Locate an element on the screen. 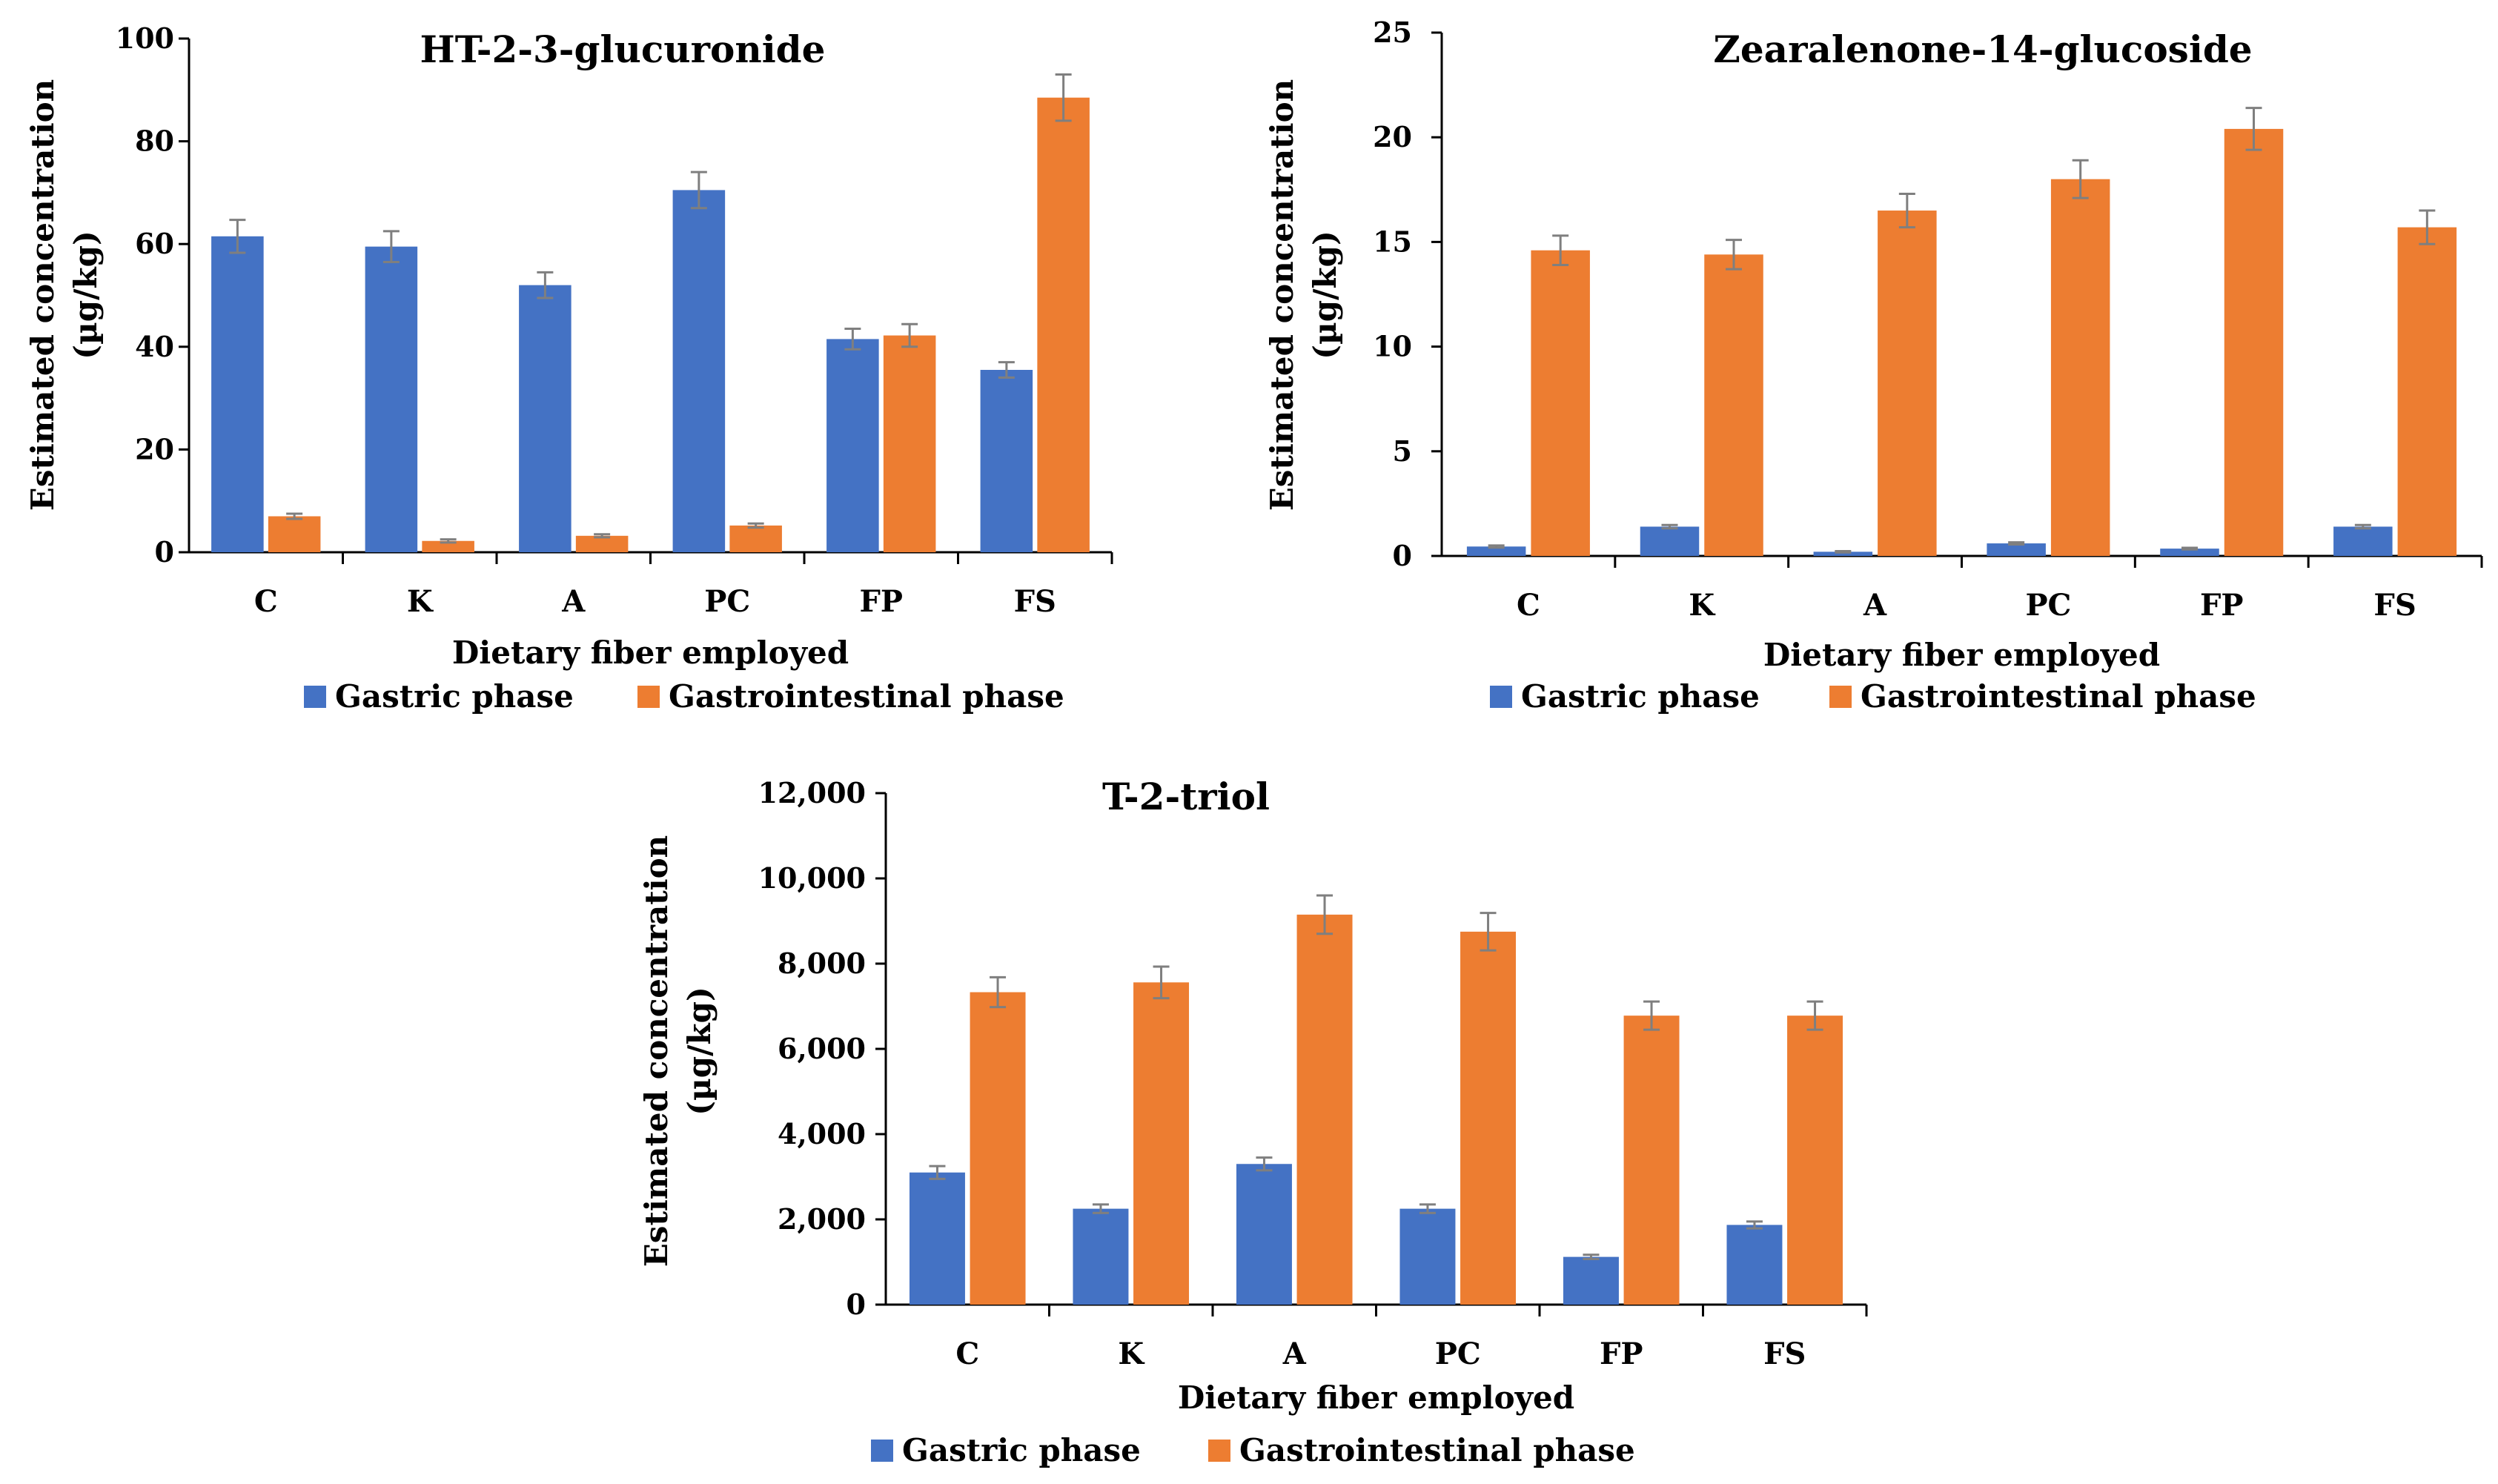  y-tick-label: 6,000 is located at coordinates (822, 1048).